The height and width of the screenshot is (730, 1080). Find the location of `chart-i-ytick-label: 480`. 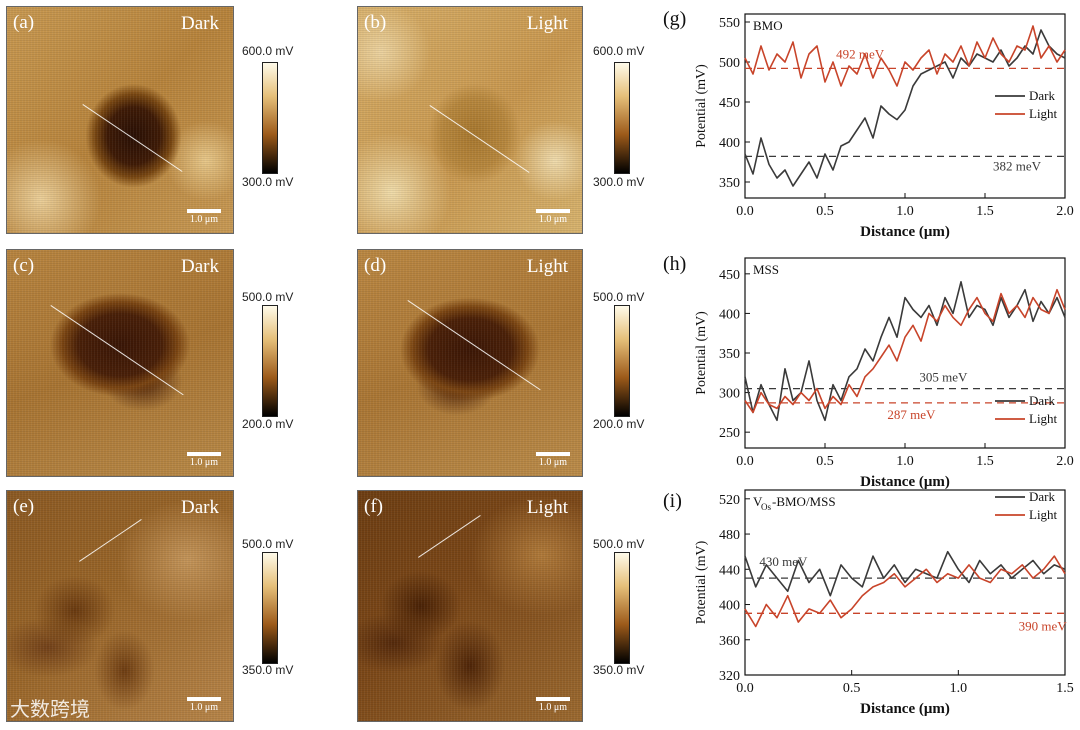

chart-i-ytick-label: 480 is located at coordinates (729, 535).